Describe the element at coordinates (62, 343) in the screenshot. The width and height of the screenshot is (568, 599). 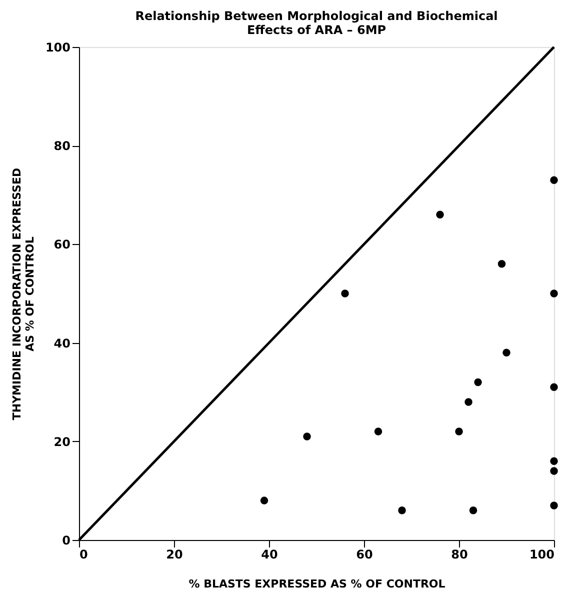
I see `y-tick-label: 40` at that location.